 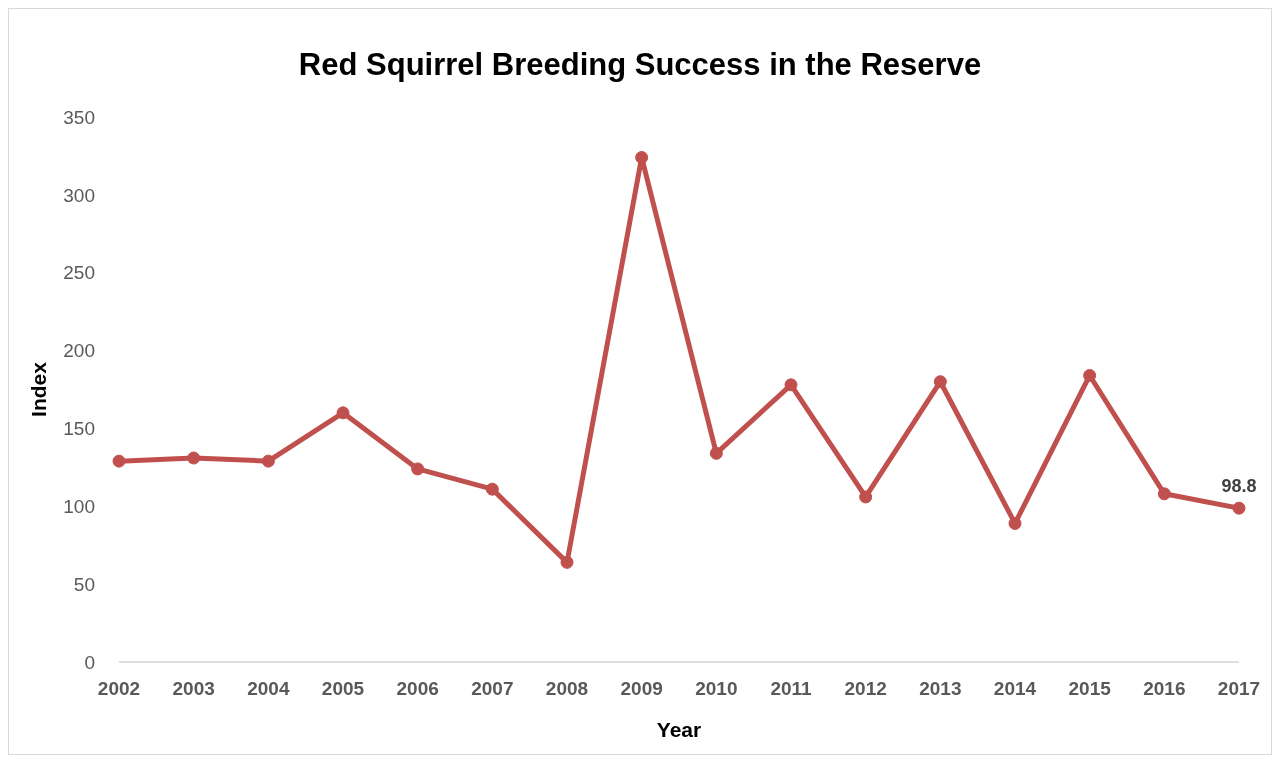 I want to click on x-tick-label: 2002, so click(x=119, y=689).